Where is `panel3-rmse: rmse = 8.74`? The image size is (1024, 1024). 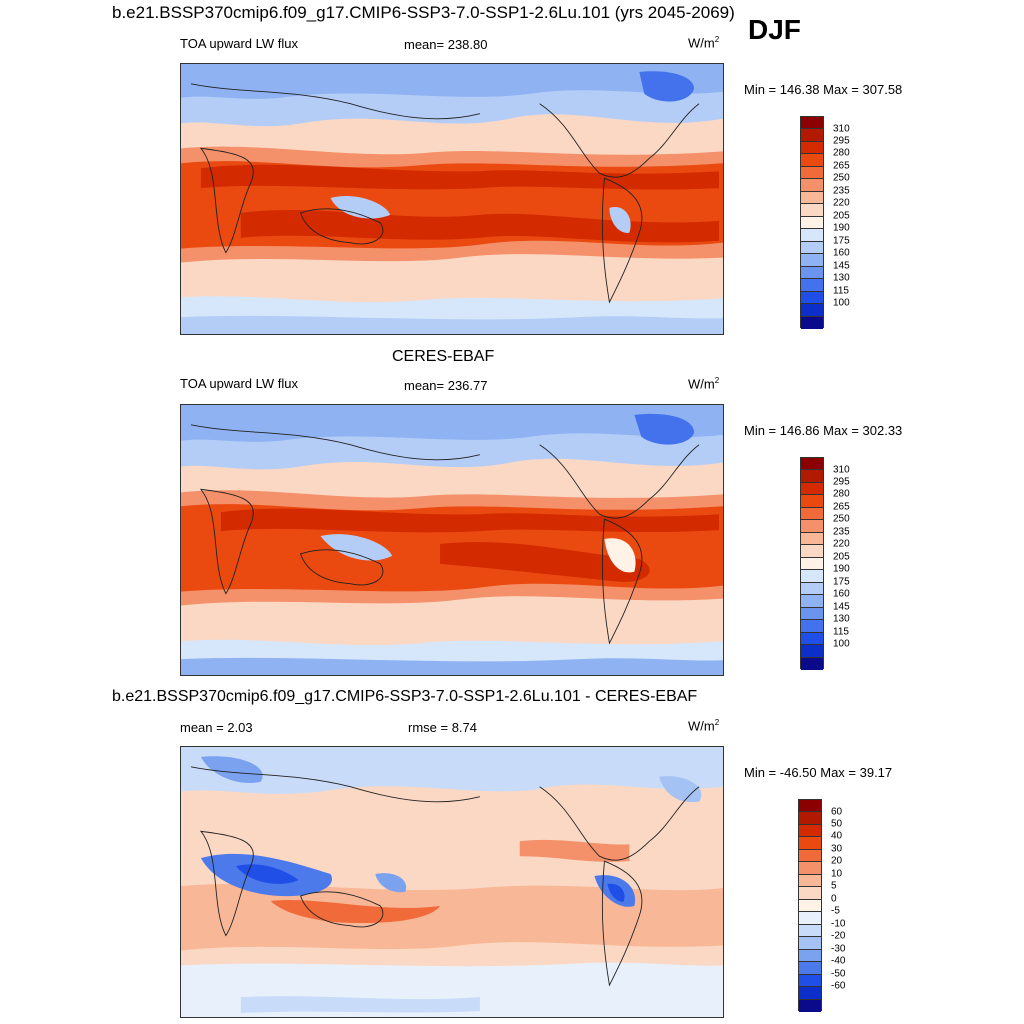 panel3-rmse: rmse = 8.74 is located at coordinates (443, 727).